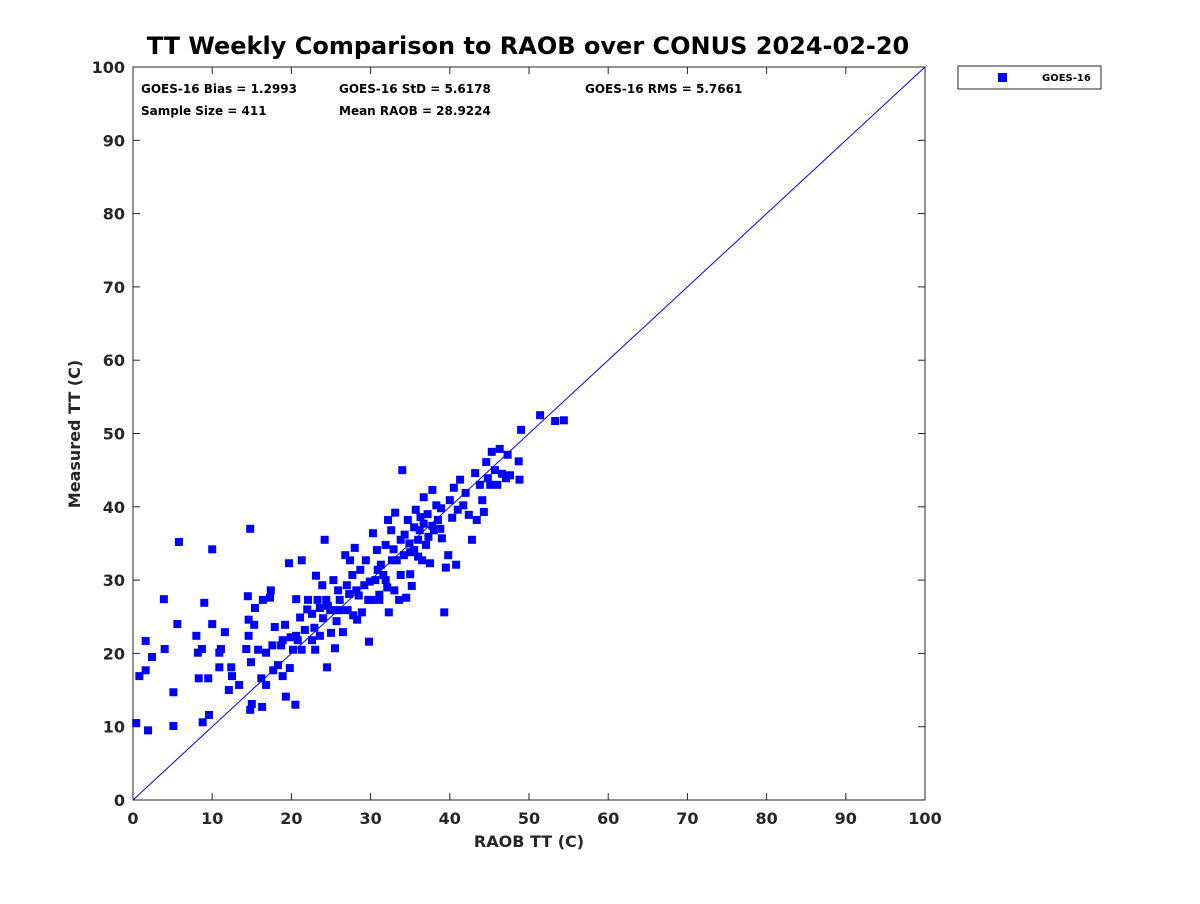  I want to click on legend-box, so click(1029, 77).